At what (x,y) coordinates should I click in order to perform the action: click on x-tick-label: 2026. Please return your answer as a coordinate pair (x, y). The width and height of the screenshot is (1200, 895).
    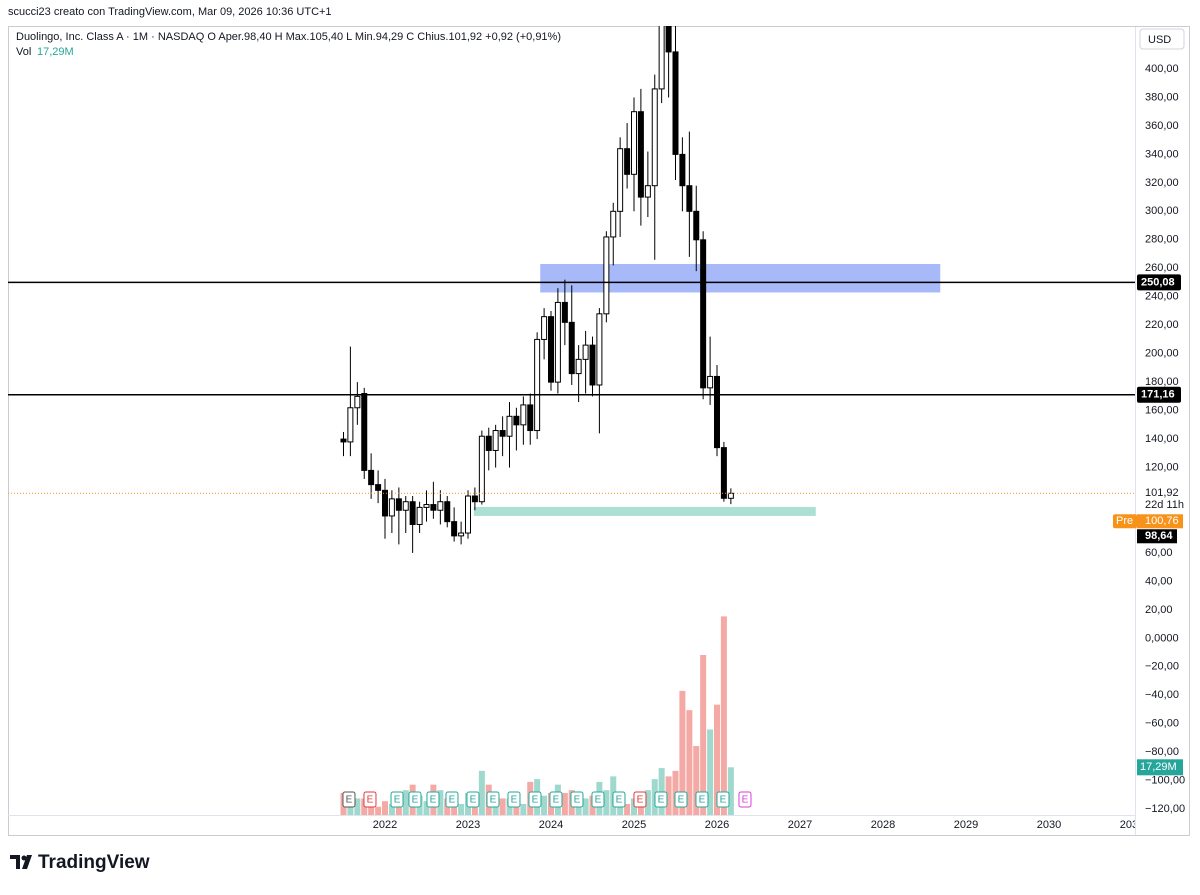
    Looking at the image, I should click on (717, 825).